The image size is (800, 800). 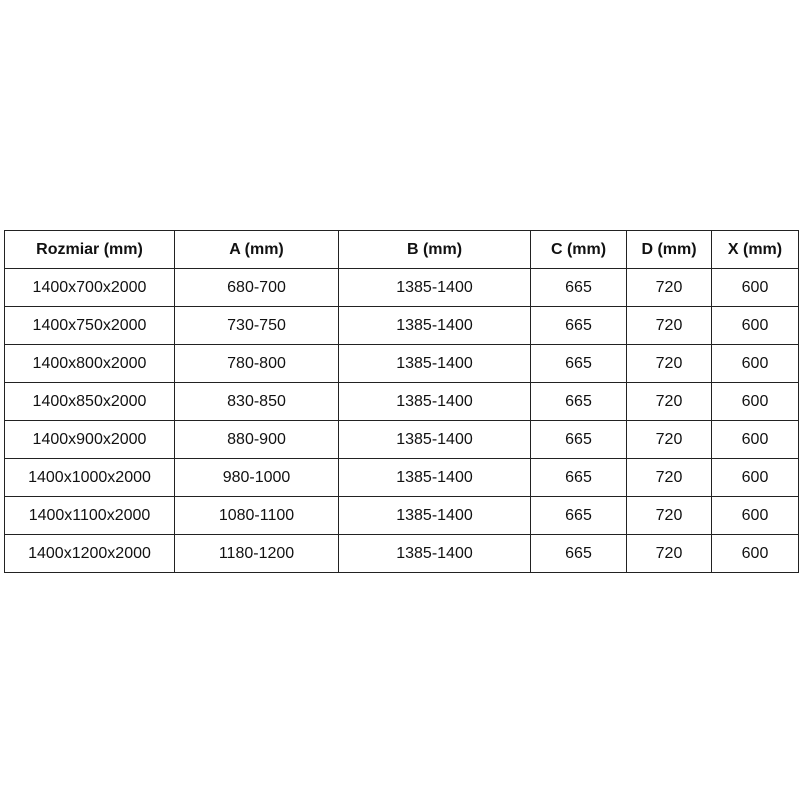 What do you see at coordinates (89, 249) in the screenshot?
I see `column-header: Rozmiar (mm)` at bounding box center [89, 249].